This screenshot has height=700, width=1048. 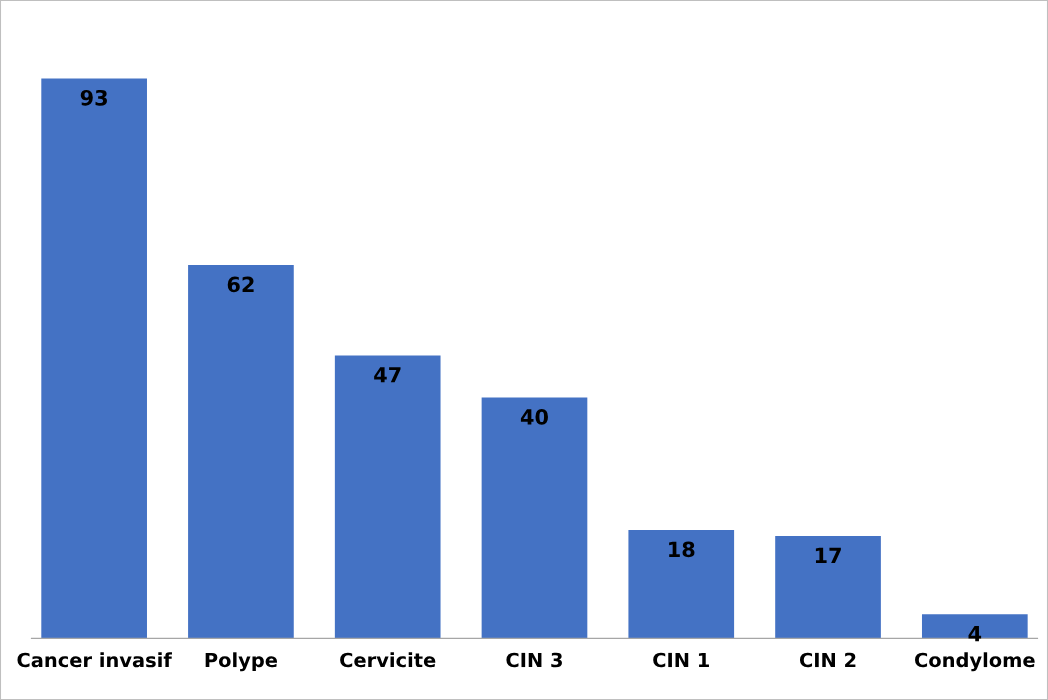 I want to click on x-tick-label: Condylome, so click(x=975, y=662).